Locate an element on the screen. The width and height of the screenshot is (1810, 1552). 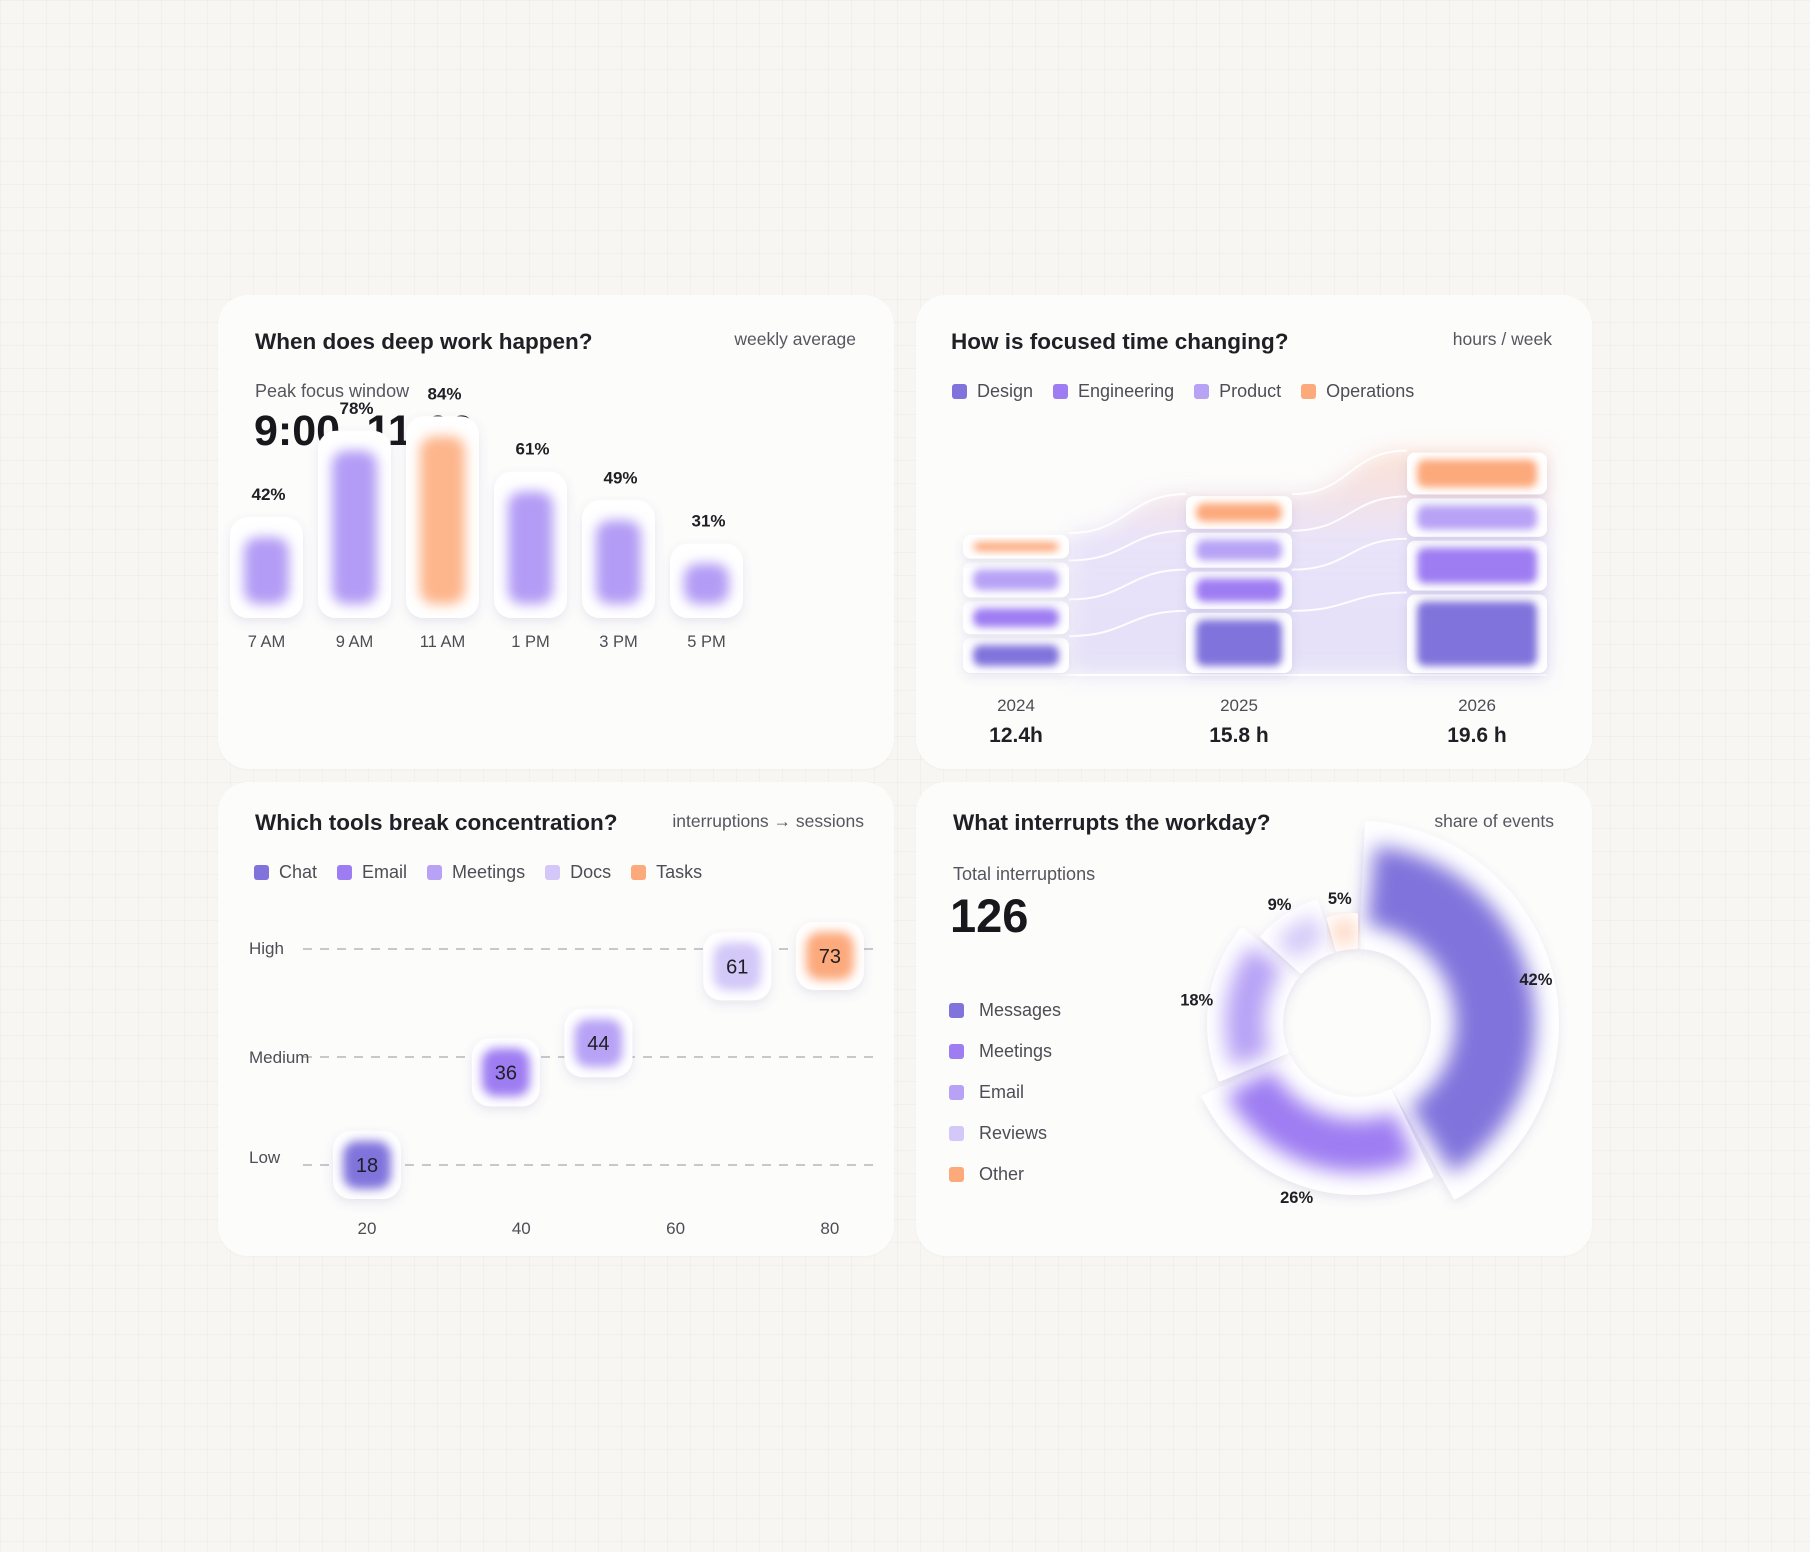
x-tick-label: 2024 is located at coordinates (1016, 705).